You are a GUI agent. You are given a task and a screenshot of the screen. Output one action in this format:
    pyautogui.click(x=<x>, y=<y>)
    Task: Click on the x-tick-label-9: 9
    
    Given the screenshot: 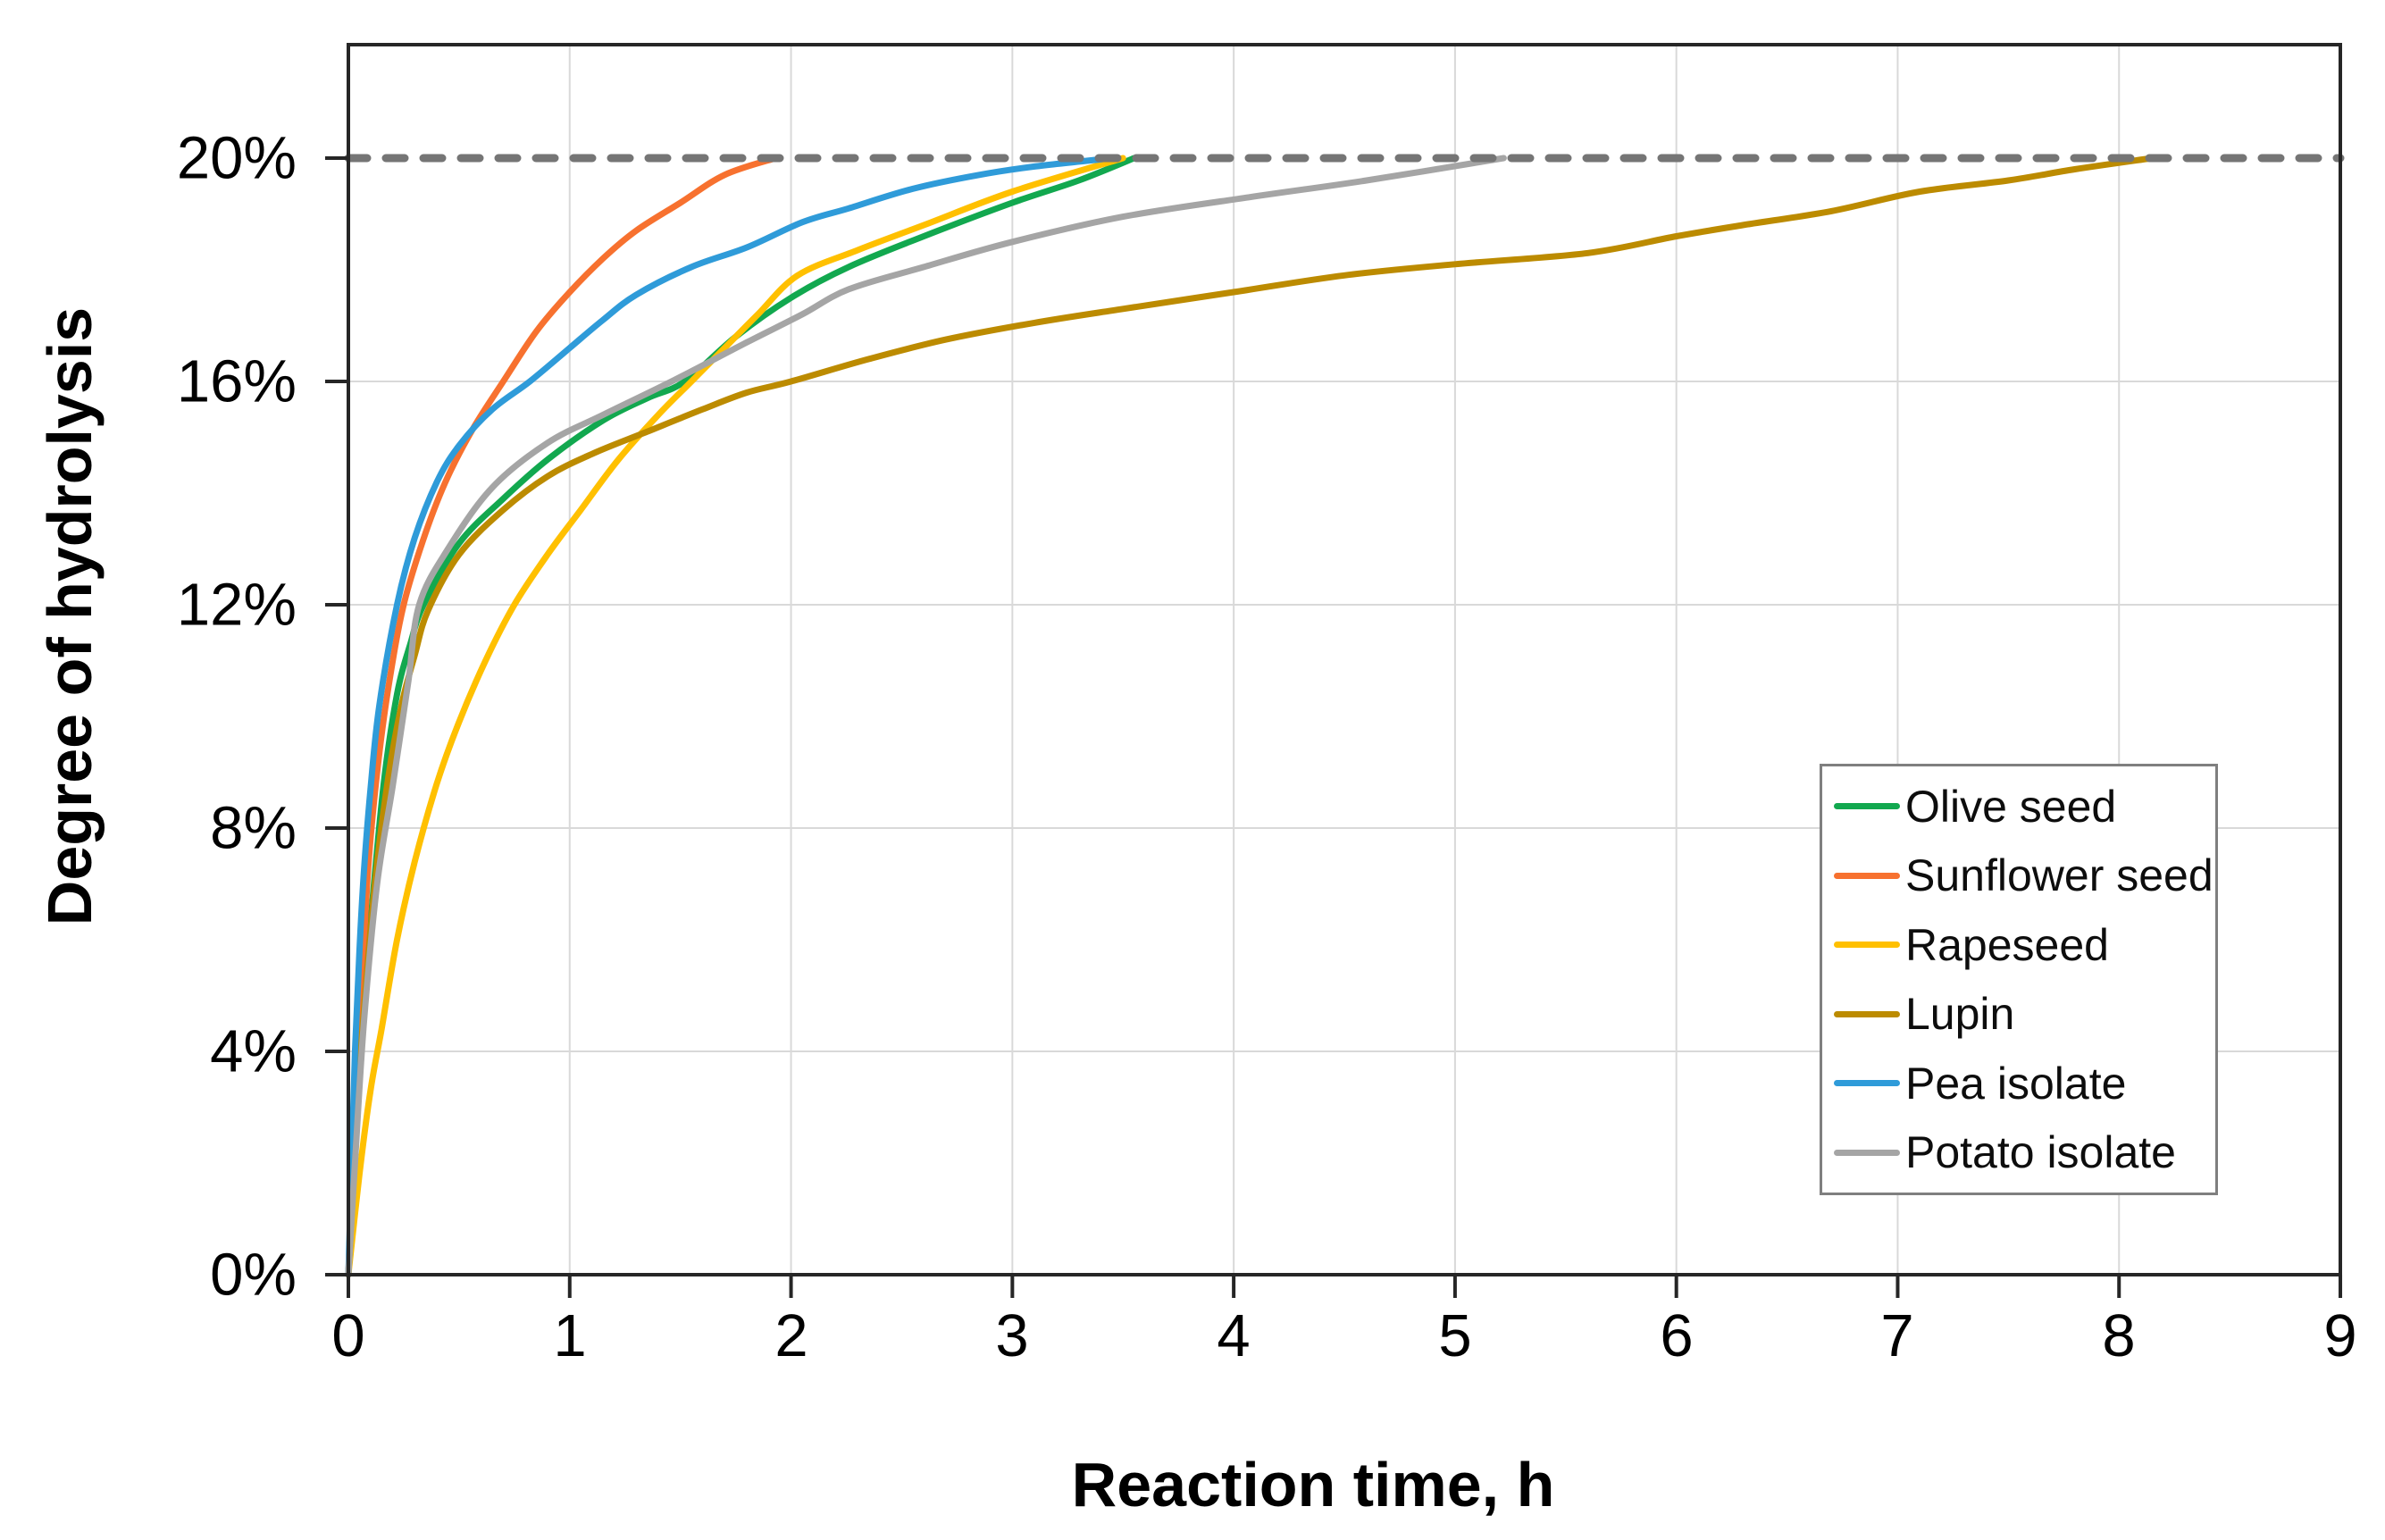 What is the action you would take?
    pyautogui.click(x=2340, y=1335)
    